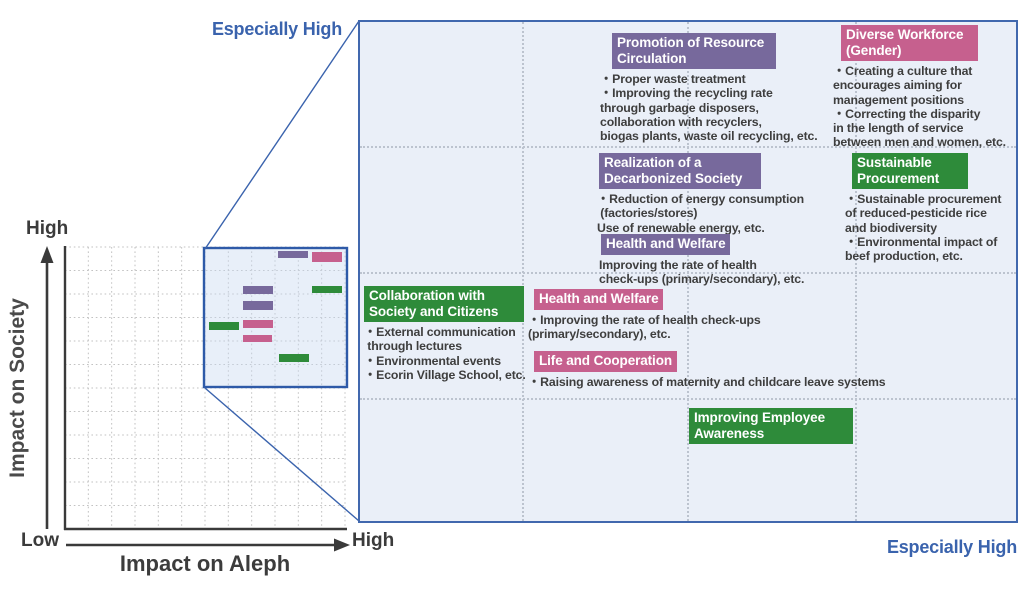  I want to click on topic-detail-line: of reduced-pesticide rice, so click(916, 213).